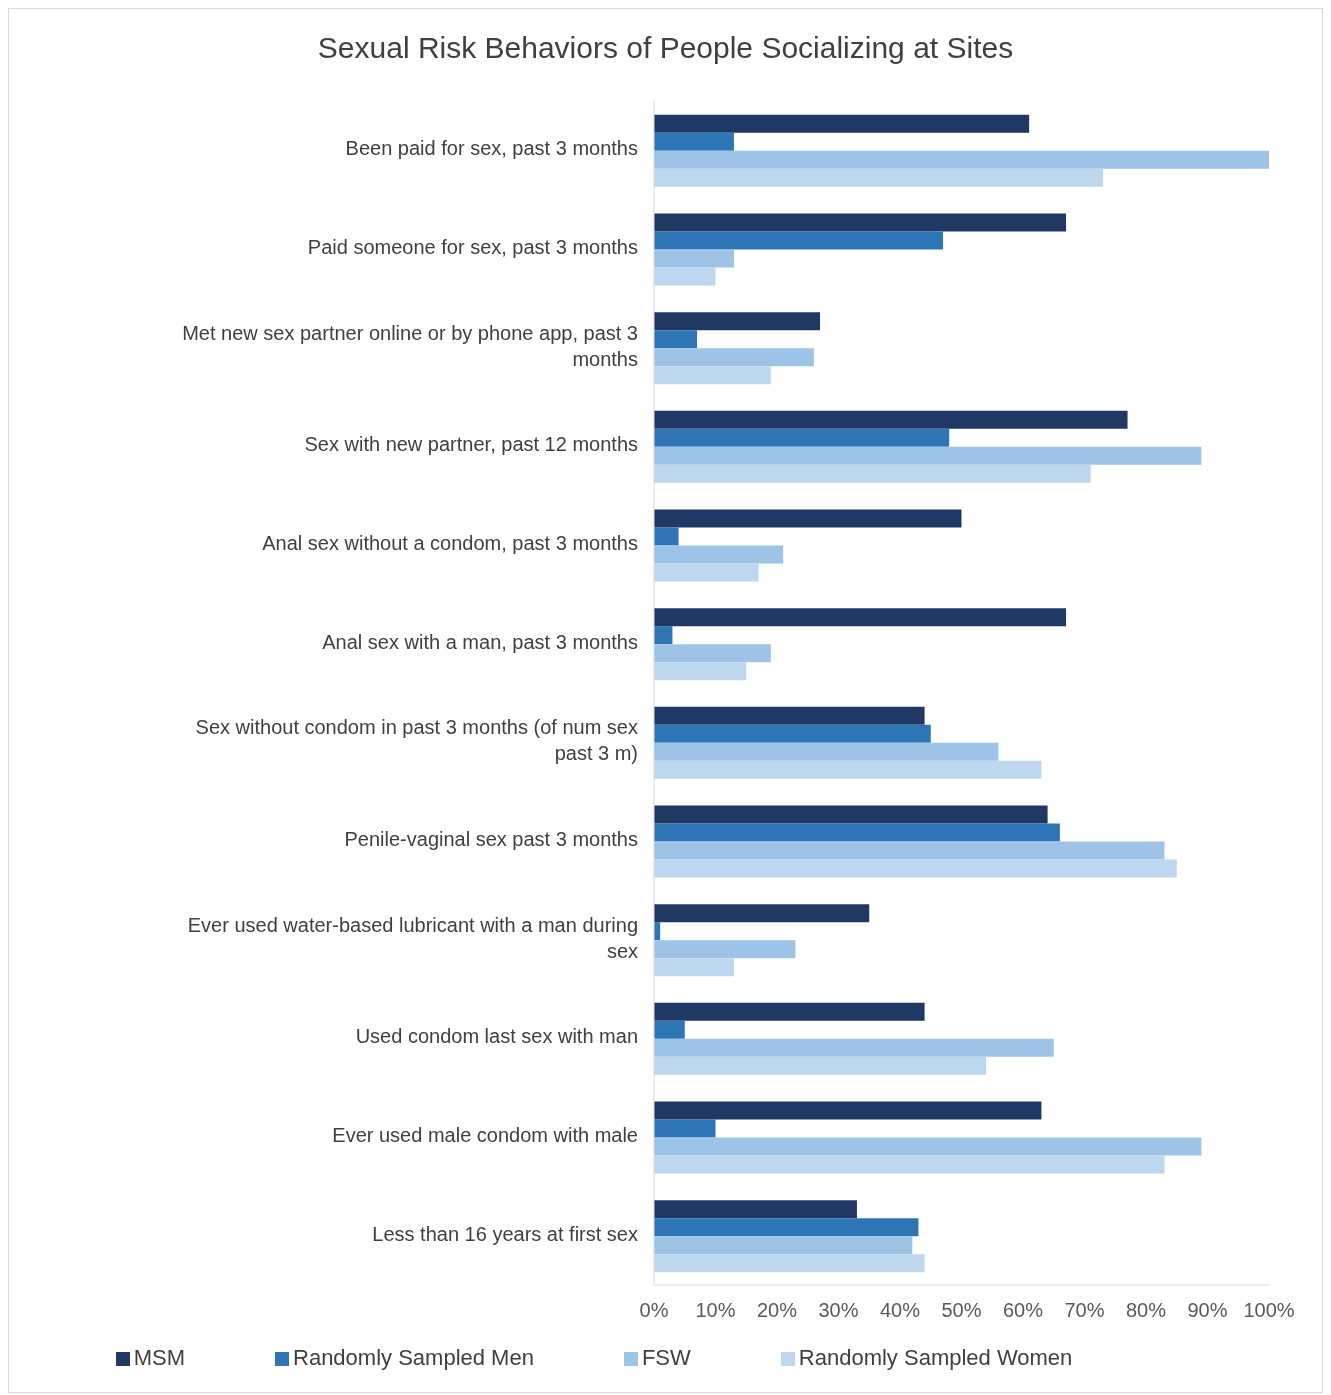 This screenshot has height=1395, width=1331. I want to click on x-tick-label: 80%, so click(1146, 1310).